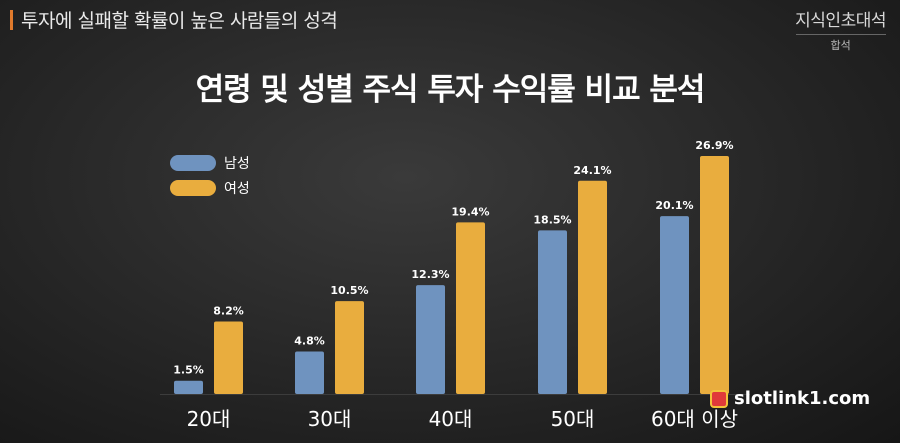  I want to click on channel-name: 지식인초대석, so click(840, 21).